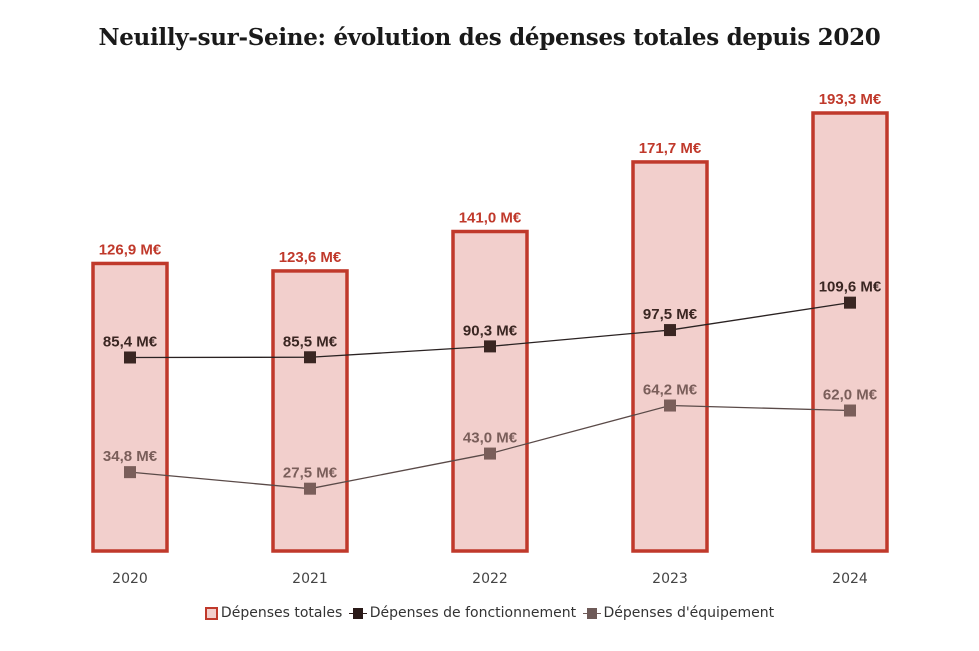 Image resolution: width=979 pixels, height=651 pixels. What do you see at coordinates (670, 314) in the screenshot?
I see `point-label-fonctionnement-2023: 97,5 M€` at bounding box center [670, 314].